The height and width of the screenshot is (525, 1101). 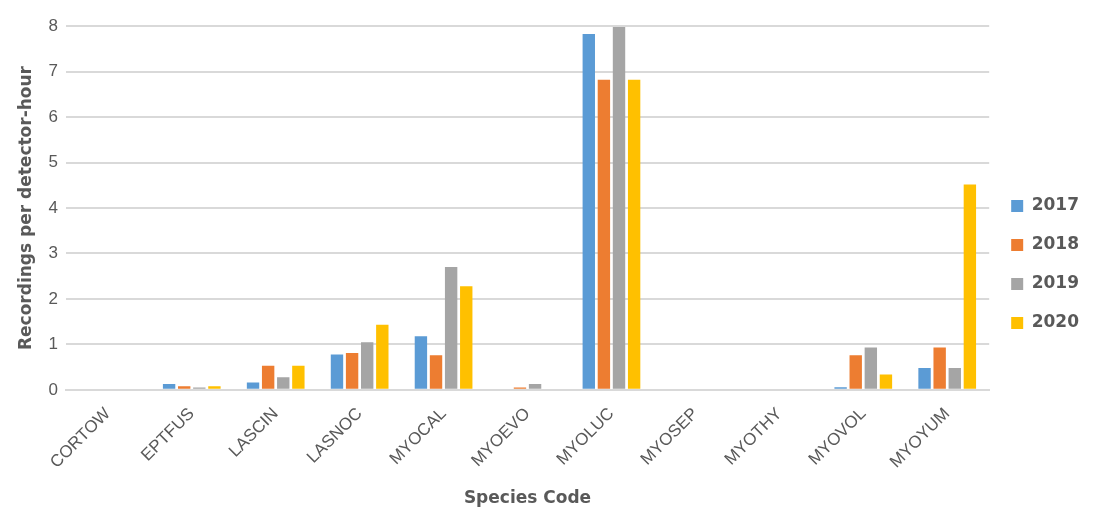 I want to click on y-tick-label: 5, so click(x=53, y=162).